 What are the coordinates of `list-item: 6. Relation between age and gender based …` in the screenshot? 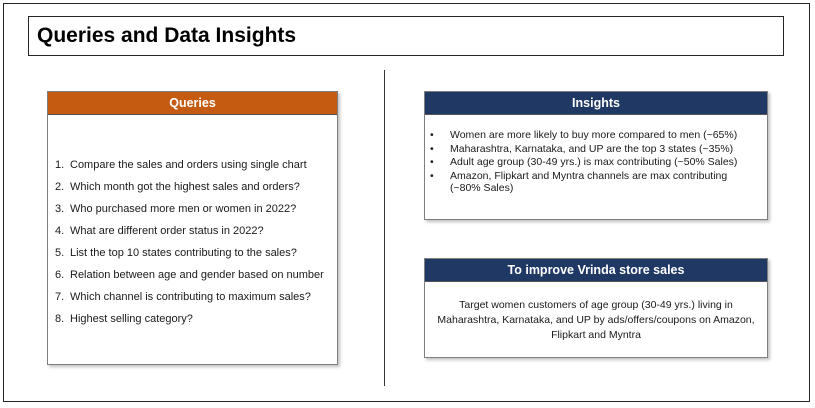 It's located at (189, 275).